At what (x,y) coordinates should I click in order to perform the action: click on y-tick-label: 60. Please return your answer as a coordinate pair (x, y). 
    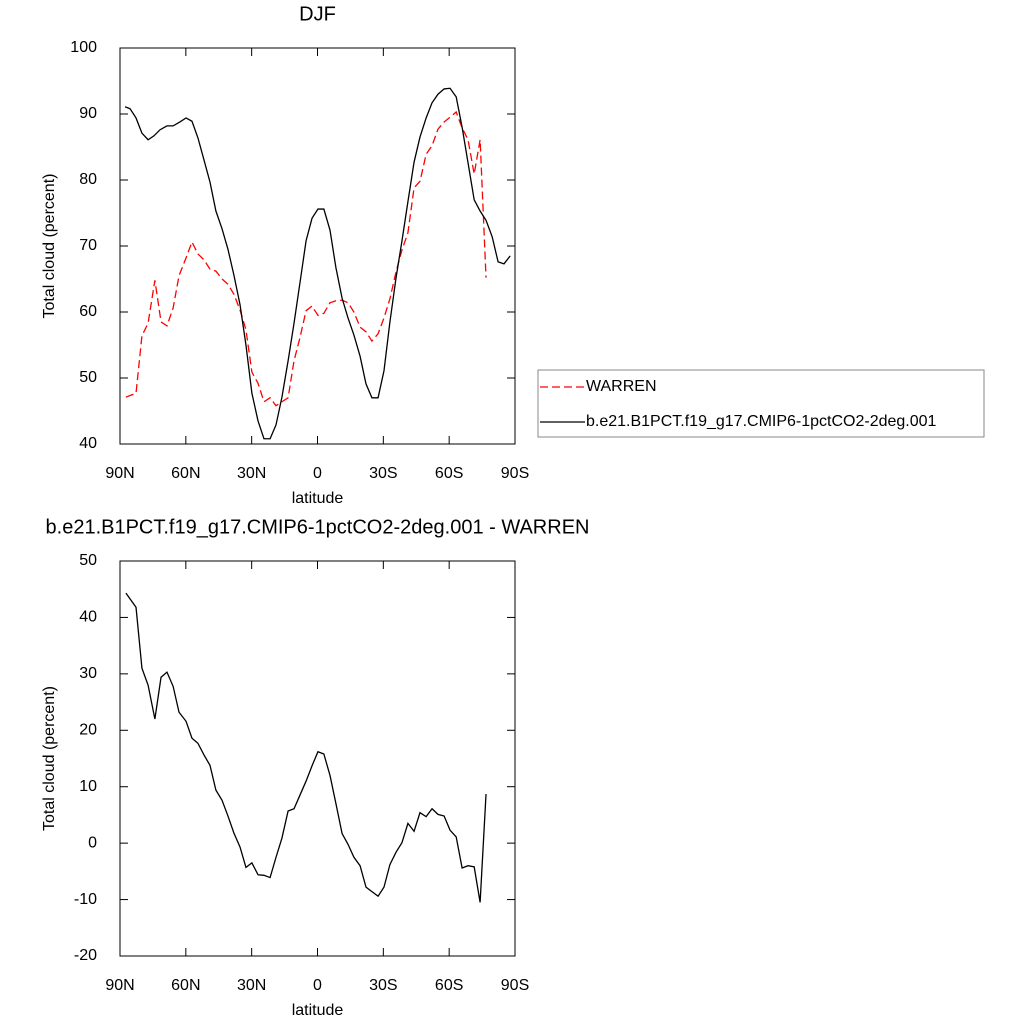
    Looking at the image, I should click on (88, 311).